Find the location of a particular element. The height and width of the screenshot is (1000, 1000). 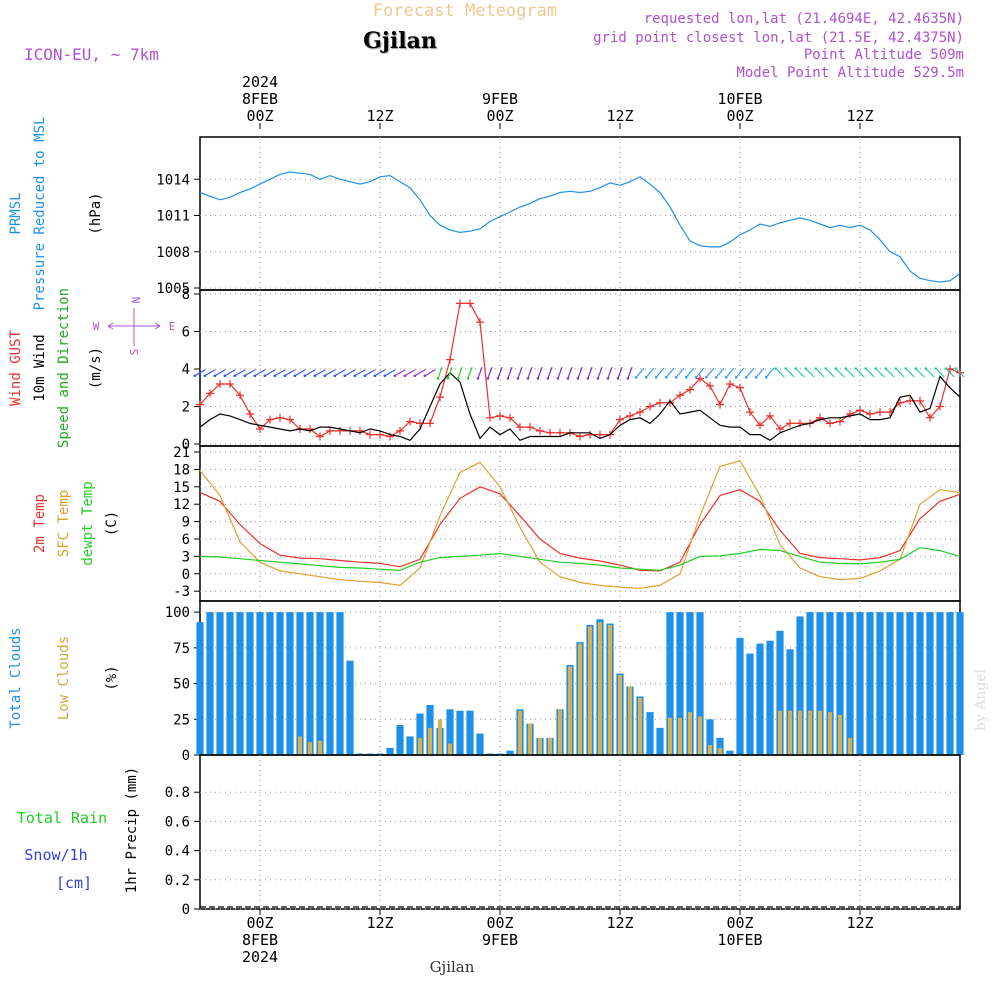

series-line-sfc-temp is located at coordinates (580, 524).